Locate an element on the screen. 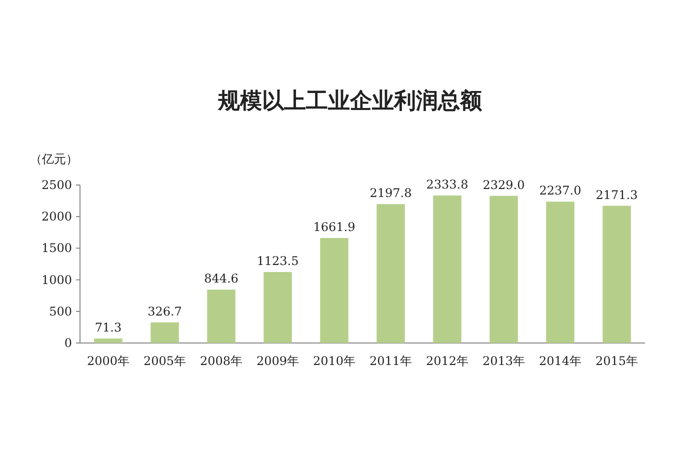 The height and width of the screenshot is (467, 700). data-label: 326.7 is located at coordinates (165, 311).